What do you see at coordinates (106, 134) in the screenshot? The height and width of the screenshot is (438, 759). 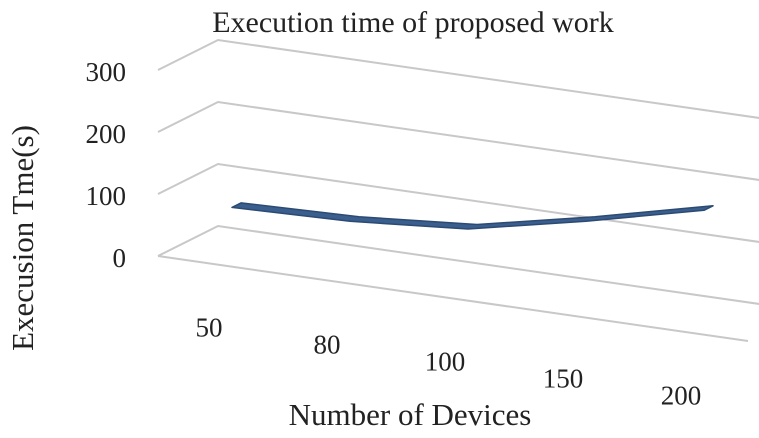 I see `y-tick-label: 200` at bounding box center [106, 134].